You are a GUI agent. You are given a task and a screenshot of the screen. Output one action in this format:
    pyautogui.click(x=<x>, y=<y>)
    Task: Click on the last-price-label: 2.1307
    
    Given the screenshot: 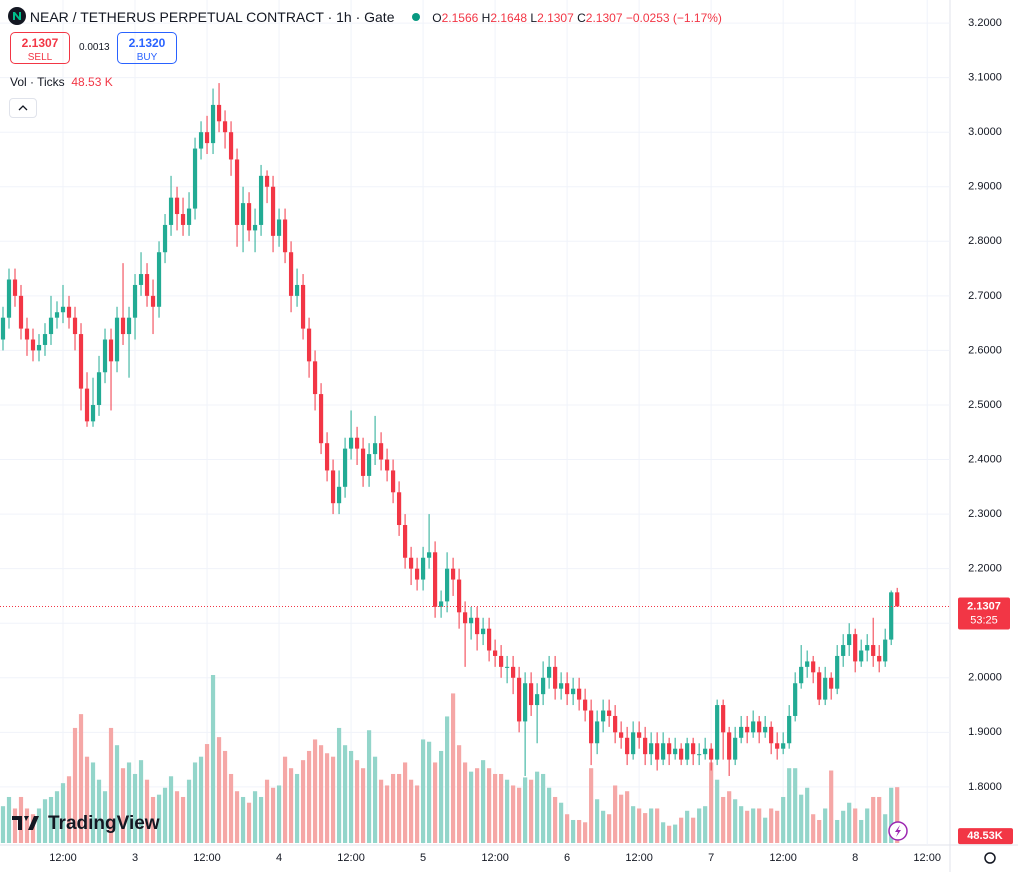 What is the action you would take?
    pyautogui.click(x=984, y=606)
    